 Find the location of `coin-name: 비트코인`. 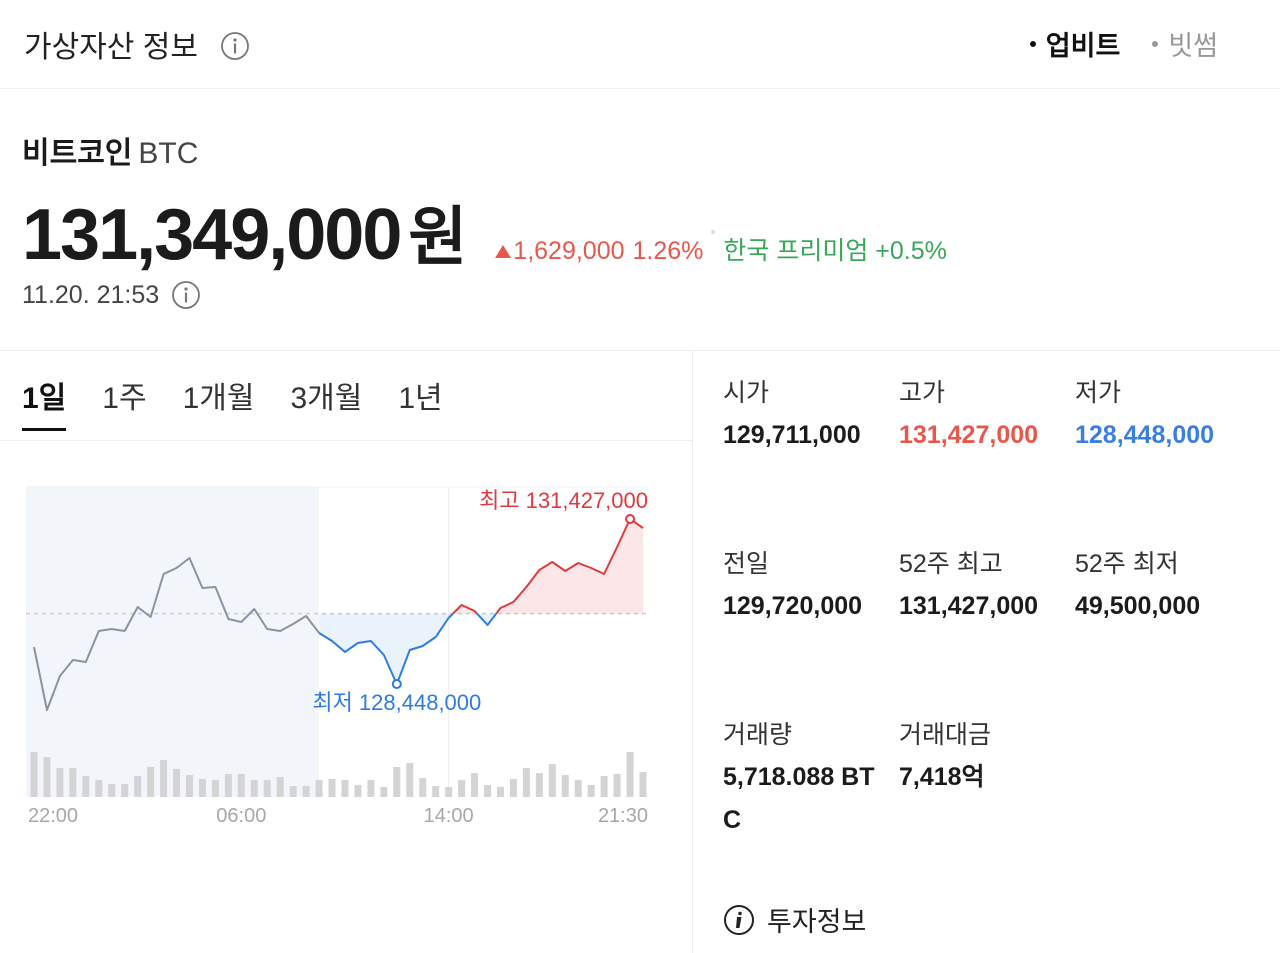

coin-name: 비트코인 is located at coordinates (77, 153).